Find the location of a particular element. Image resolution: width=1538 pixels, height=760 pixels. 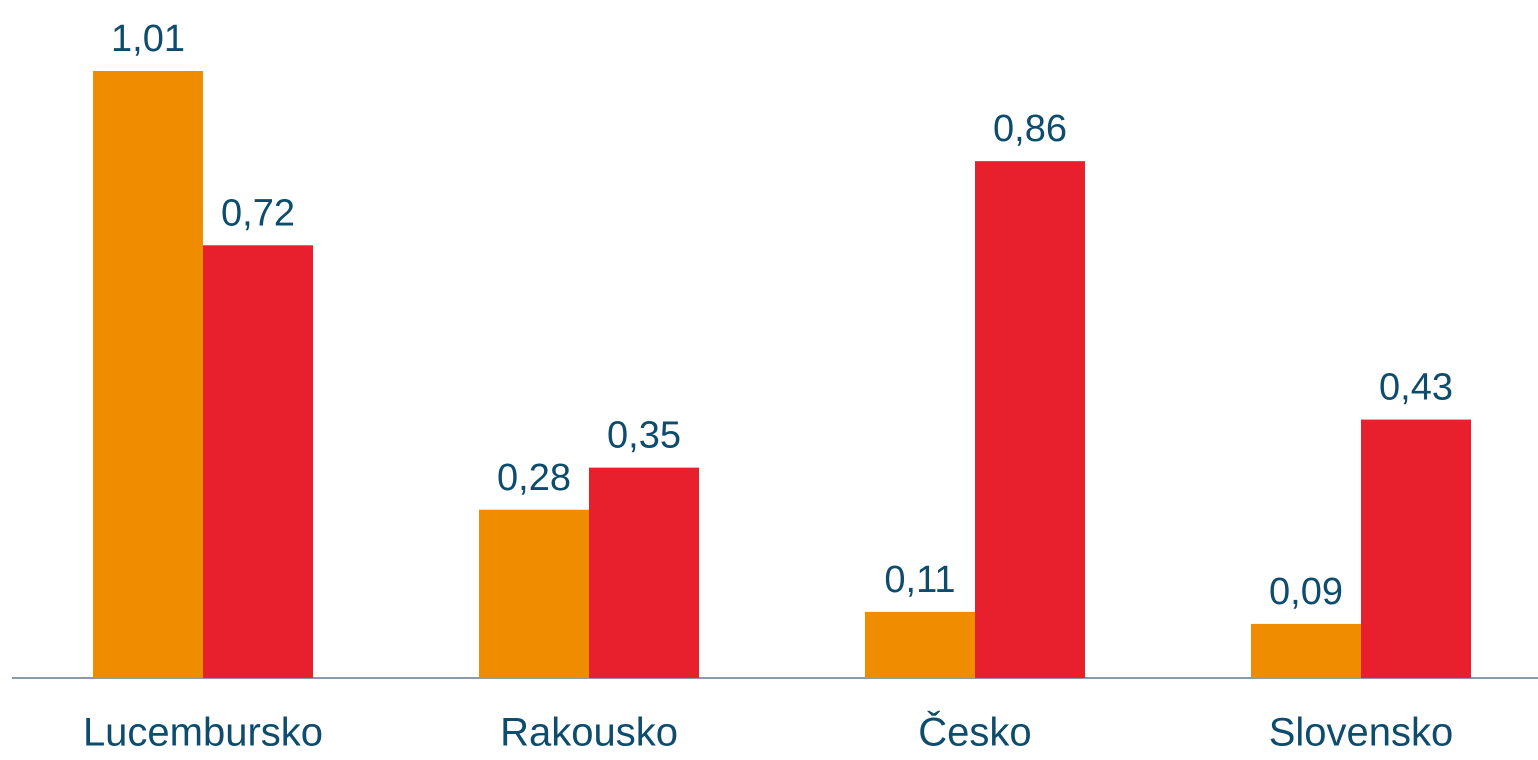

data-label: 1,01 is located at coordinates (148, 39).